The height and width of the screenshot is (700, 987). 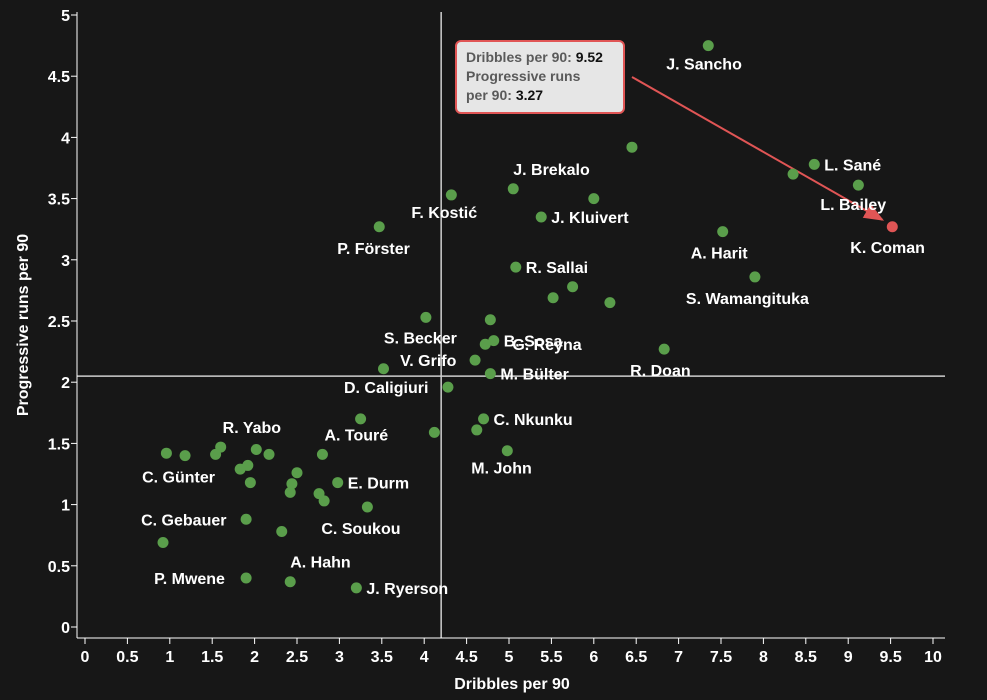 I want to click on point-label: R. Doan, so click(x=660, y=371).